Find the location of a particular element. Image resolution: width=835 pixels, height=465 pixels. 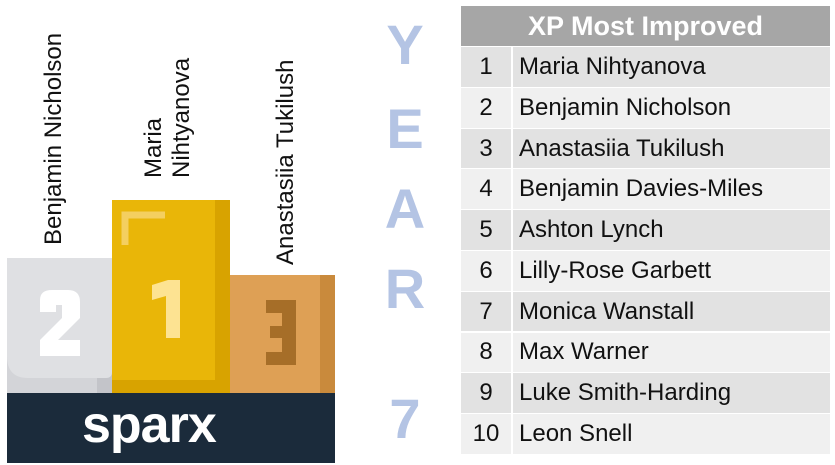

year-letter-e: E is located at coordinates (405, 128).